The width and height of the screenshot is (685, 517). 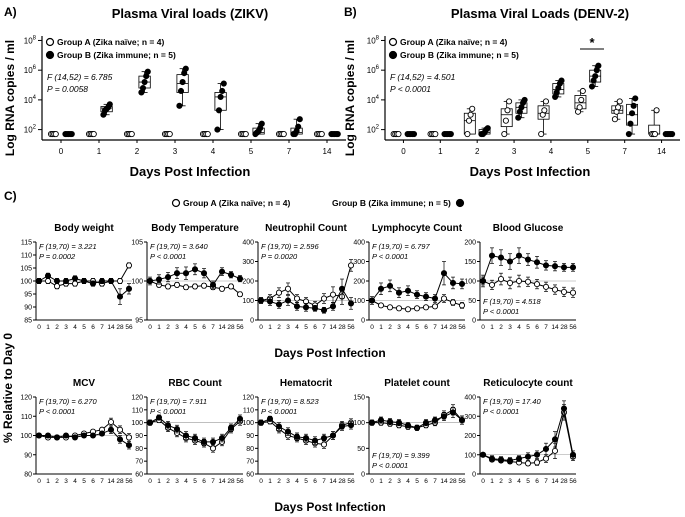 I want to click on legend-marker-filled, so click(x=50, y=55).